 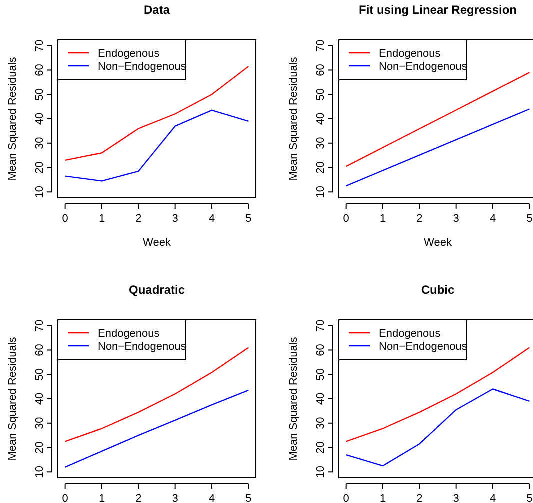 I want to click on chart-title: Fit using Linear Regression, so click(x=438, y=10).